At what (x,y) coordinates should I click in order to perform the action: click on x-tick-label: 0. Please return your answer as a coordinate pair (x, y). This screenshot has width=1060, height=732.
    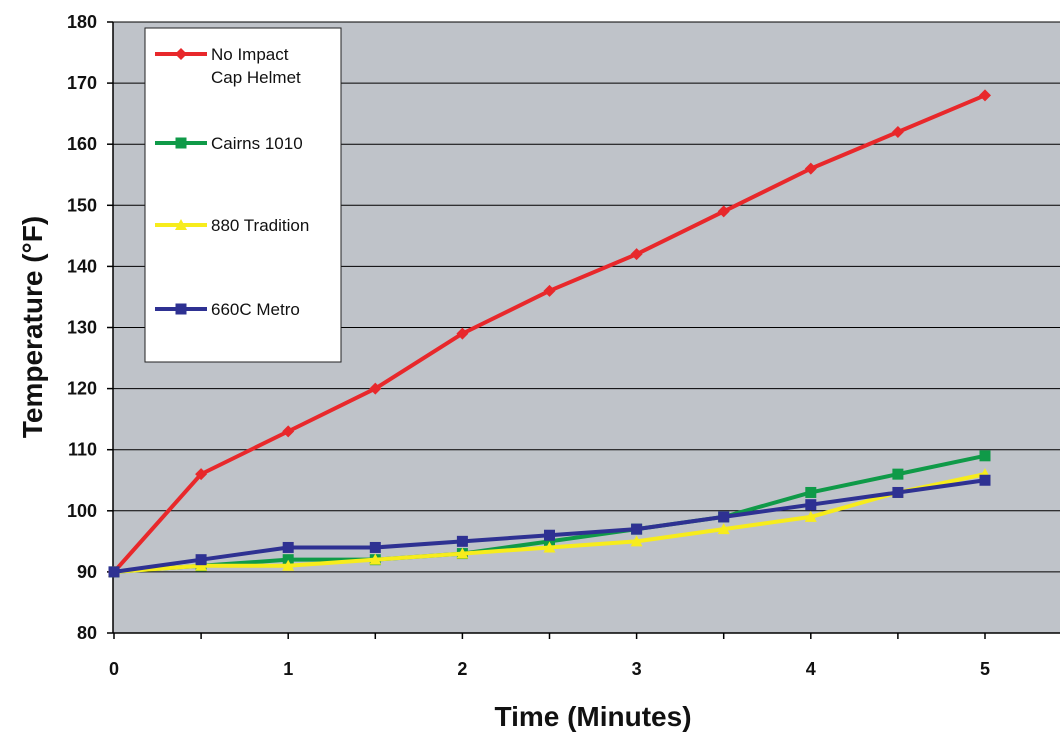
    Looking at the image, I should click on (114, 669).